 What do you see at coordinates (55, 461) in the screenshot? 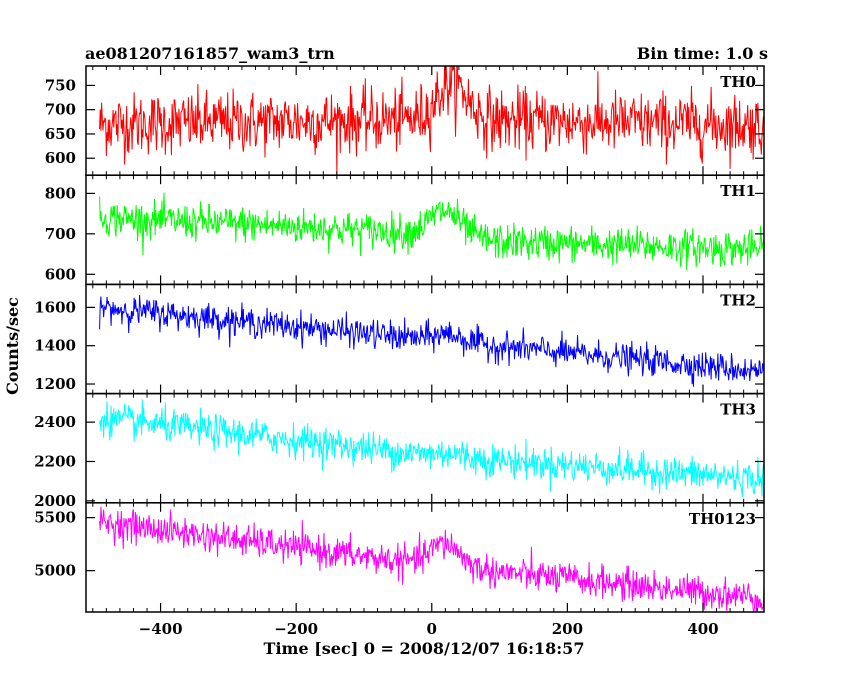
I see `y-tick-label: 2200` at bounding box center [55, 461].